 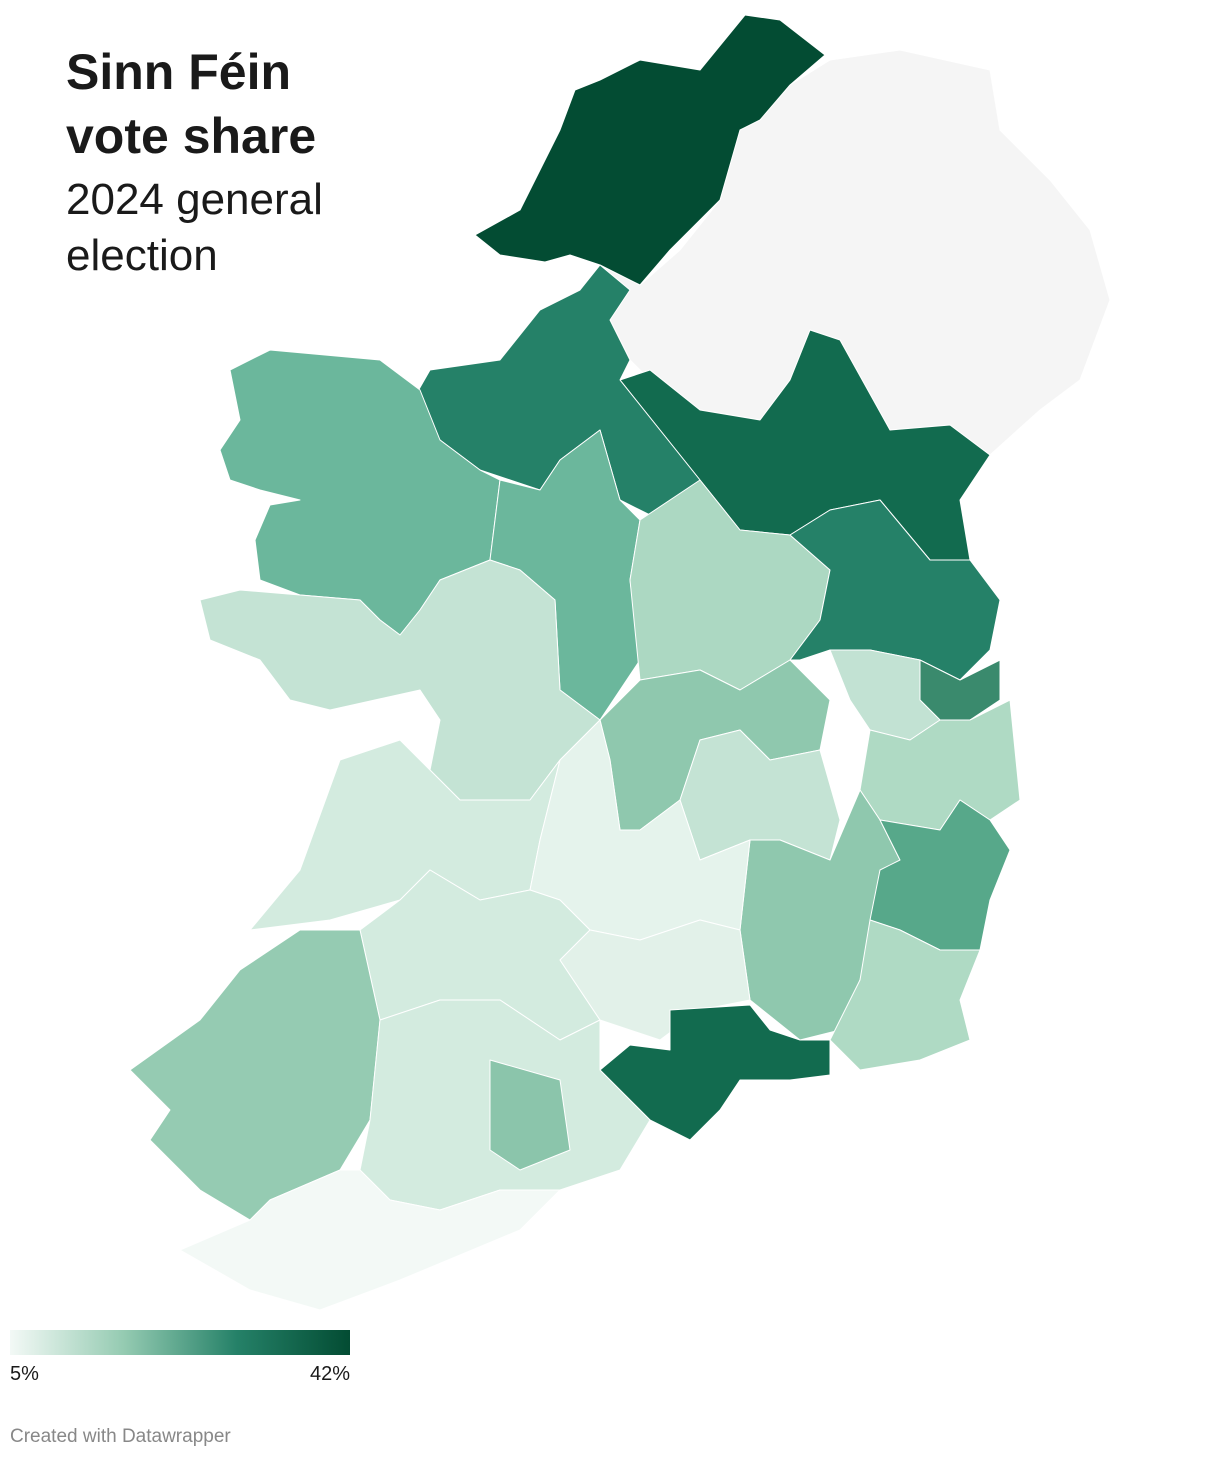 What do you see at coordinates (194, 227) in the screenshot?
I see `subtitle: 2024 general election` at bounding box center [194, 227].